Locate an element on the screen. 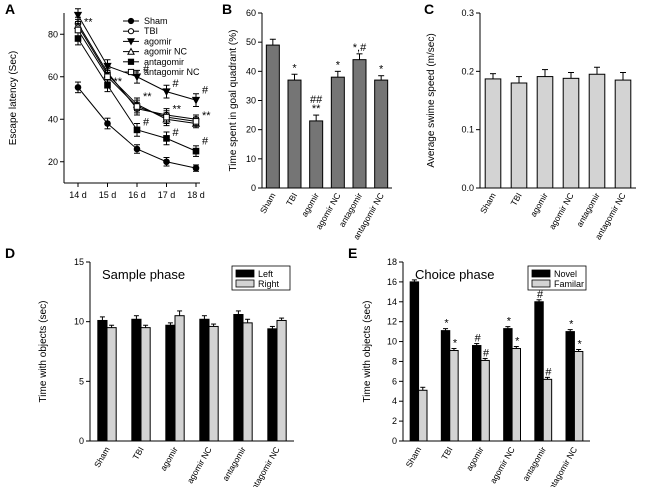  legend-label: antagomir is located at coordinates (164, 62).